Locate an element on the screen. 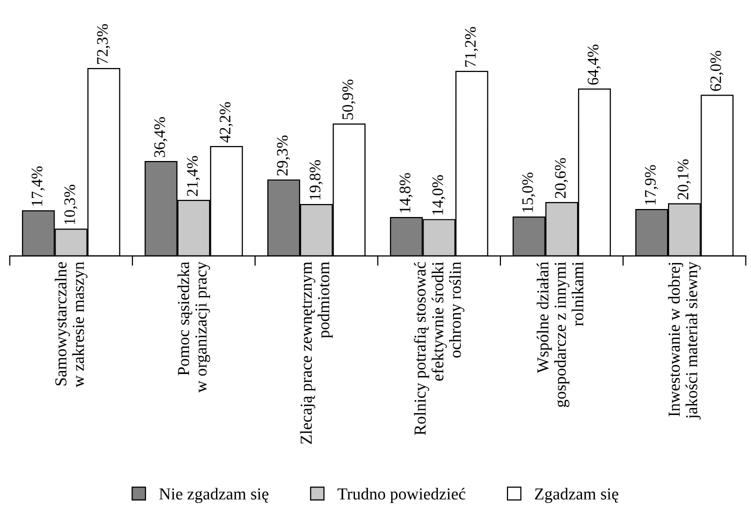 The image size is (751, 518). data-label: 21,4% is located at coordinates (193, 176).